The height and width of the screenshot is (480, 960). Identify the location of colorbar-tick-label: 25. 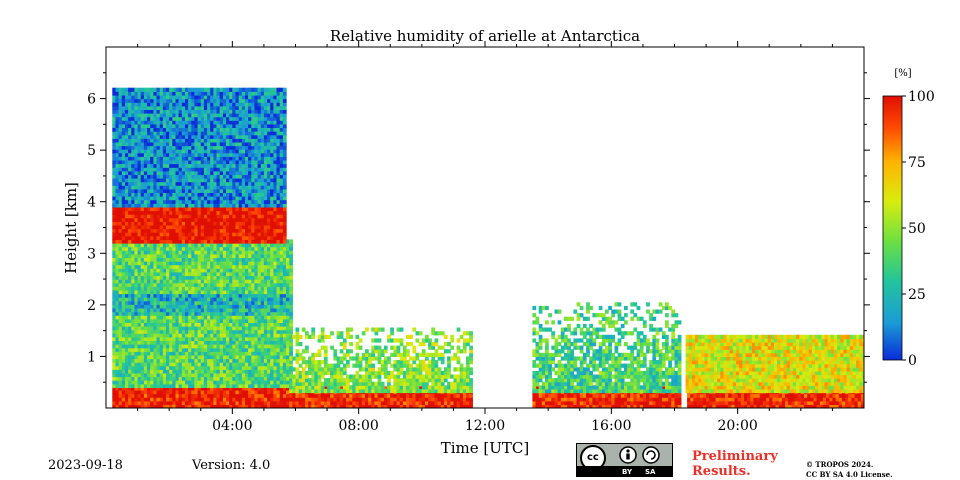
(917, 295).